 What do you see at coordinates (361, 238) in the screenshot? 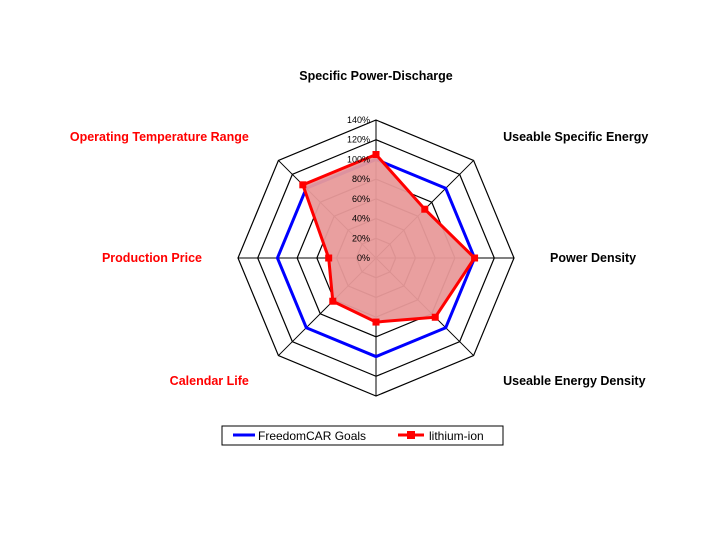
I see `tick-label: 20%` at bounding box center [361, 238].